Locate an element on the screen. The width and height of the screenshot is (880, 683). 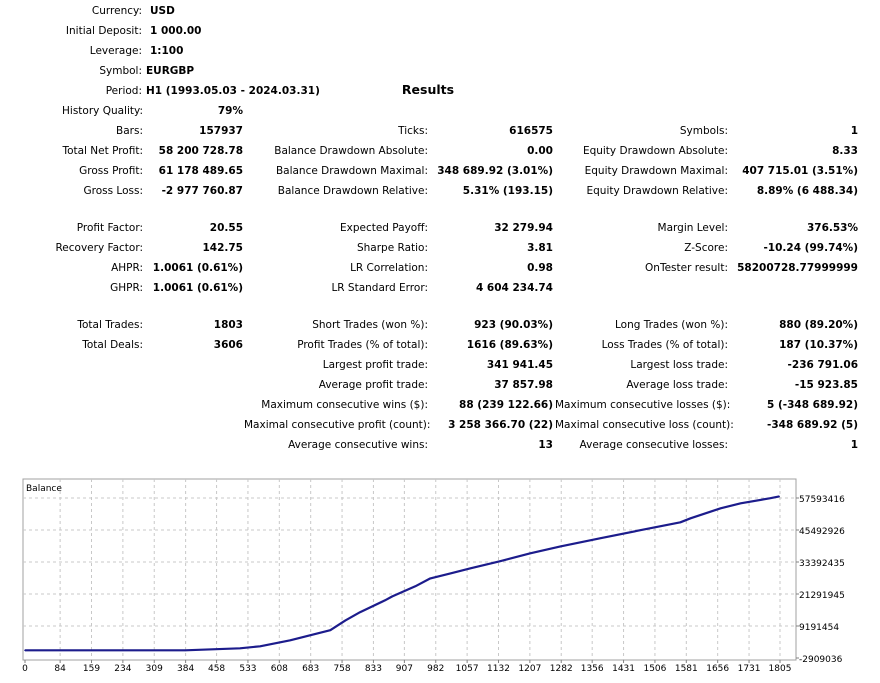
result-value: 348 689.92 (3.01%) is located at coordinates (495, 171).